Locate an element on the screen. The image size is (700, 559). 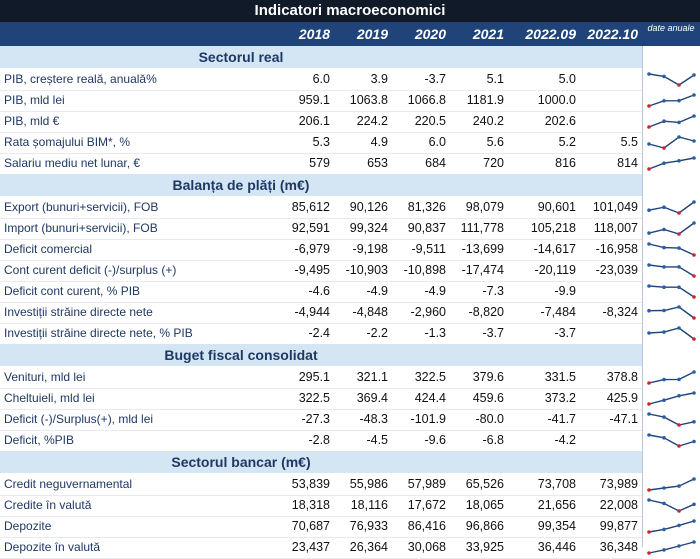
table-cell: 55,986 is located at coordinates (368, 484).